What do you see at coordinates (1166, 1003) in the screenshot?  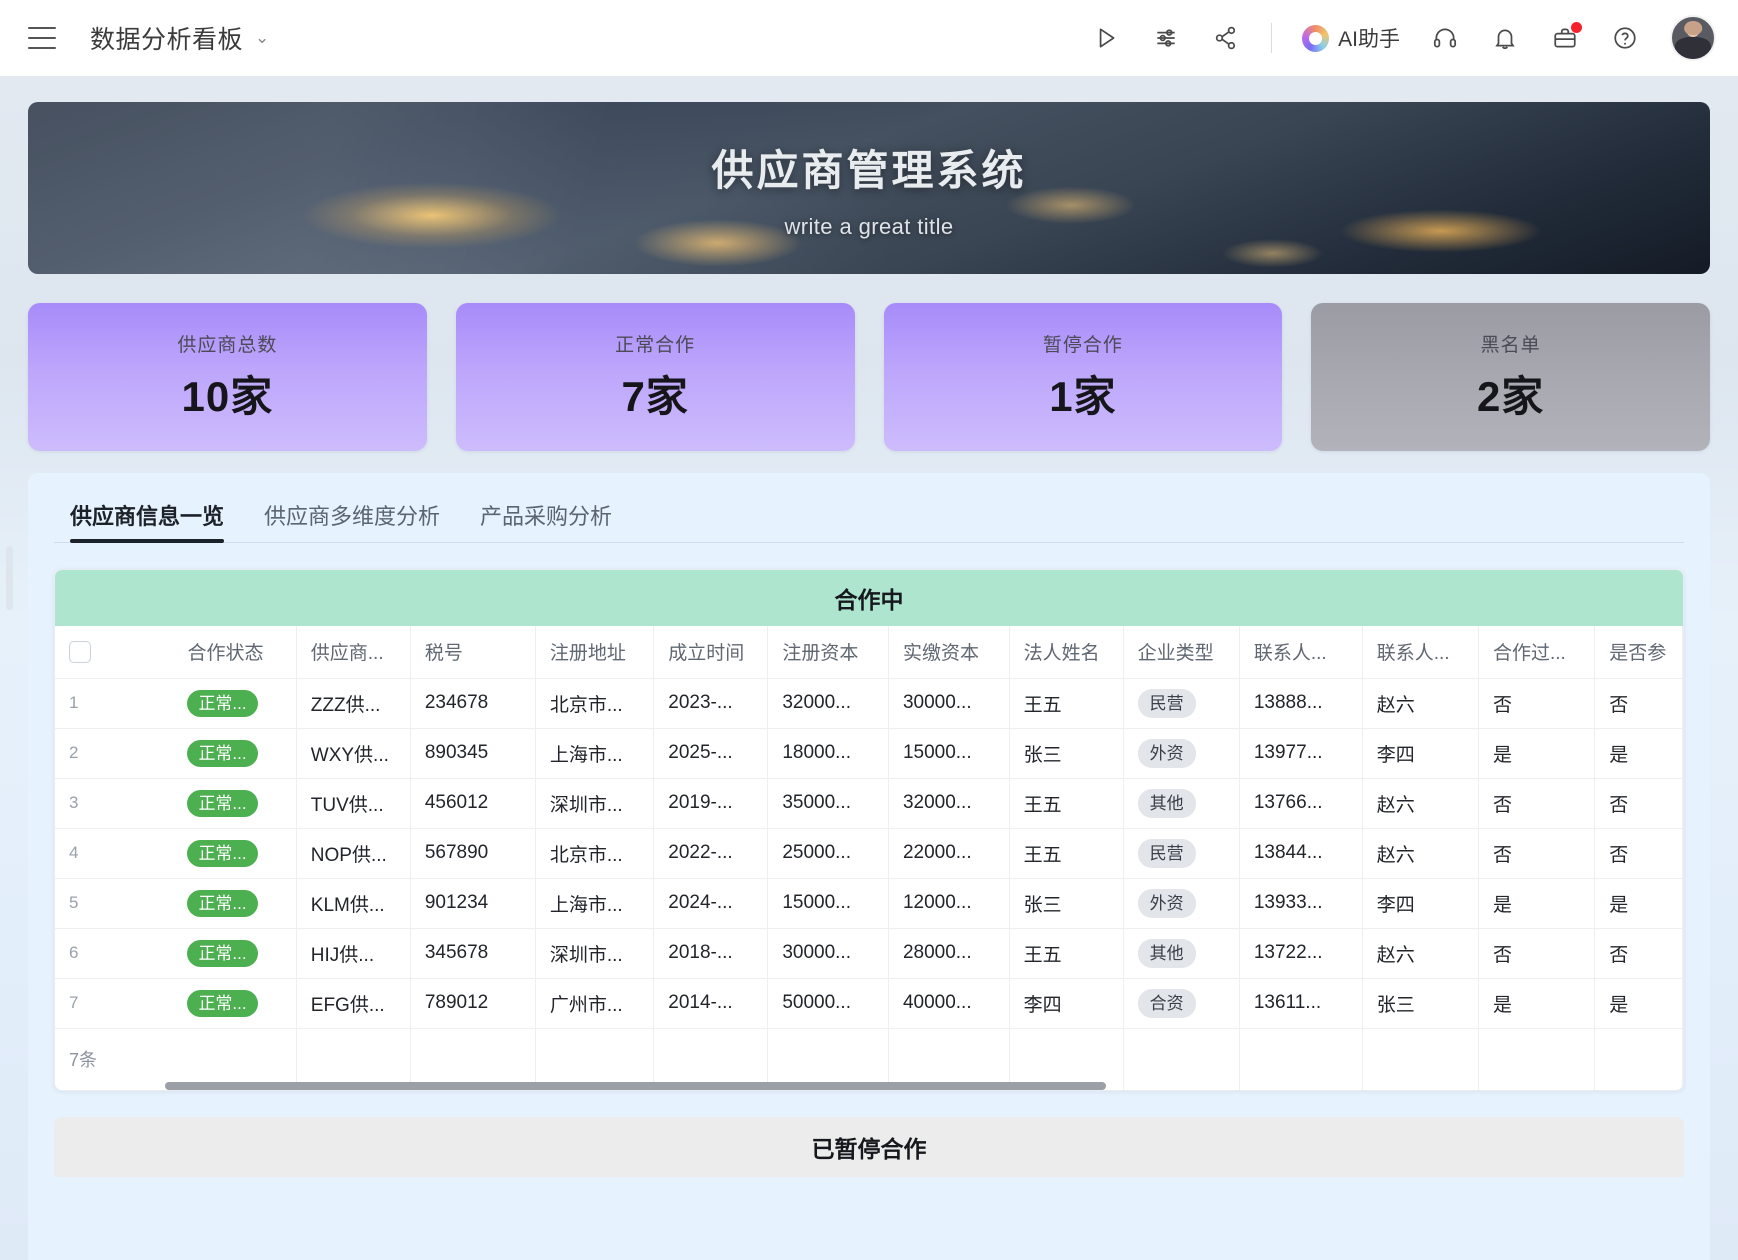 I see `type-badge: 合资` at bounding box center [1166, 1003].